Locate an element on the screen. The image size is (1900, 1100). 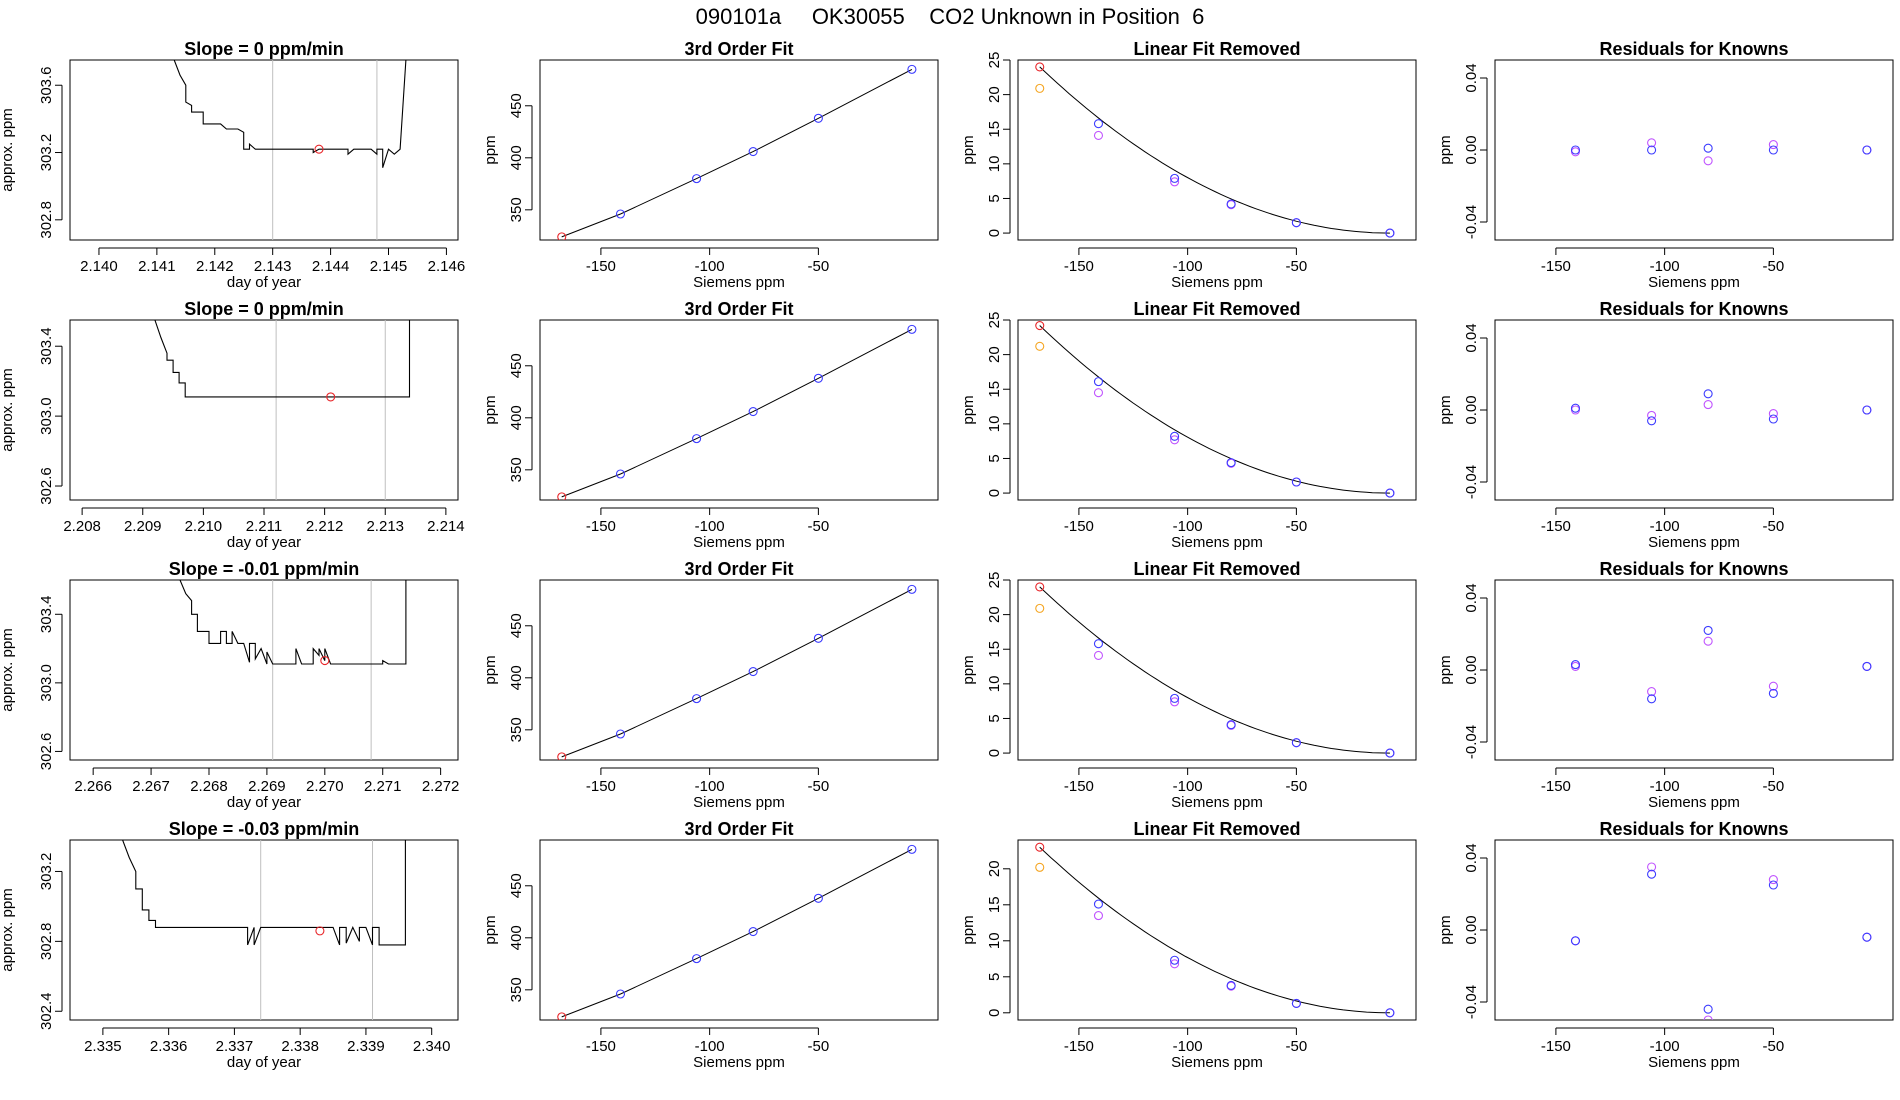
x-tick-label: 2.142 is located at coordinates (215, 266).